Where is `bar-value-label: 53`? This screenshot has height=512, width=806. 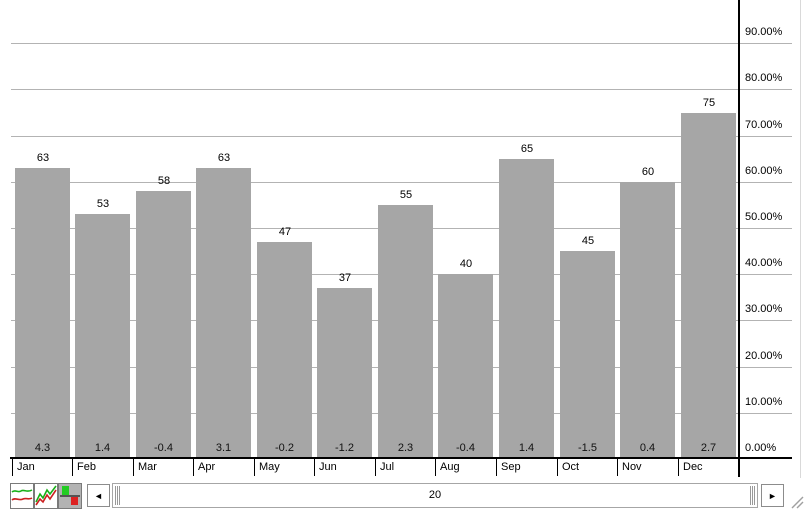 bar-value-label: 53 is located at coordinates (103, 204).